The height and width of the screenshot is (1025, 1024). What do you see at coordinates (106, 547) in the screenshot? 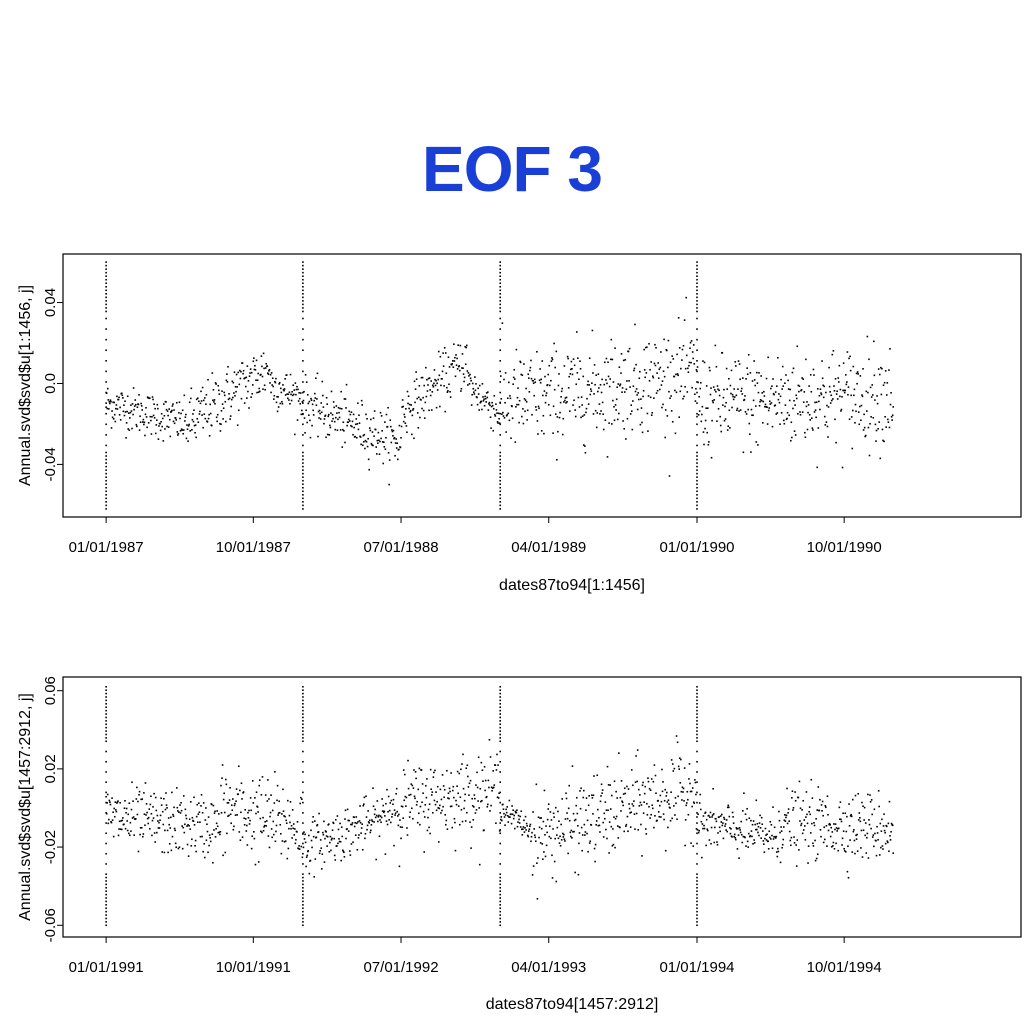
I see `x-tick-label: 01/01/1987` at bounding box center [106, 547].